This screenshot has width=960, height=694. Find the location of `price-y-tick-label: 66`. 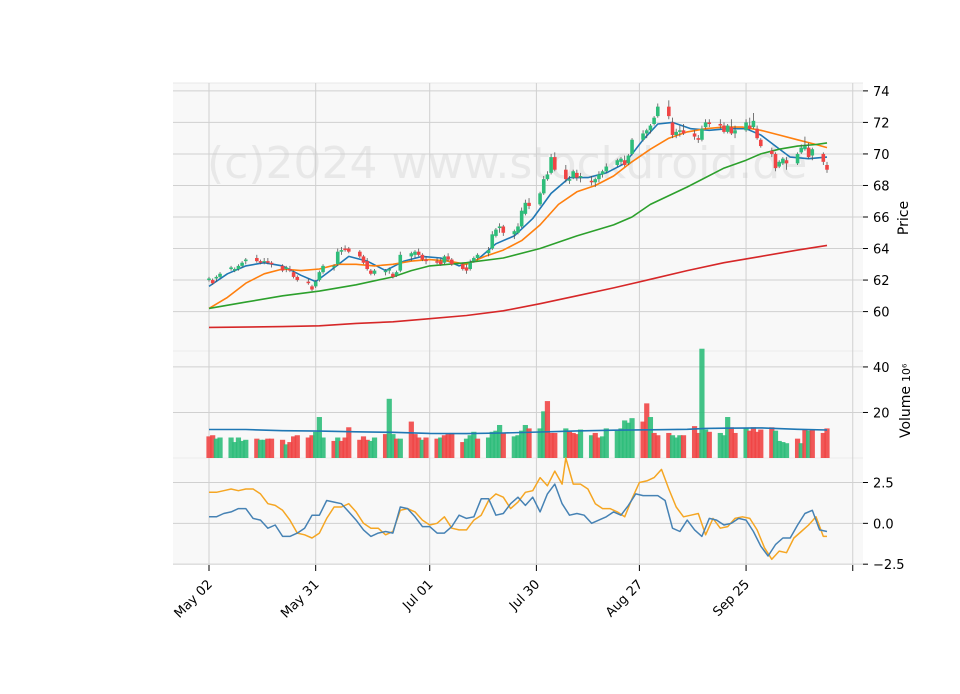

price-y-tick-label: 66 is located at coordinates (881, 218).